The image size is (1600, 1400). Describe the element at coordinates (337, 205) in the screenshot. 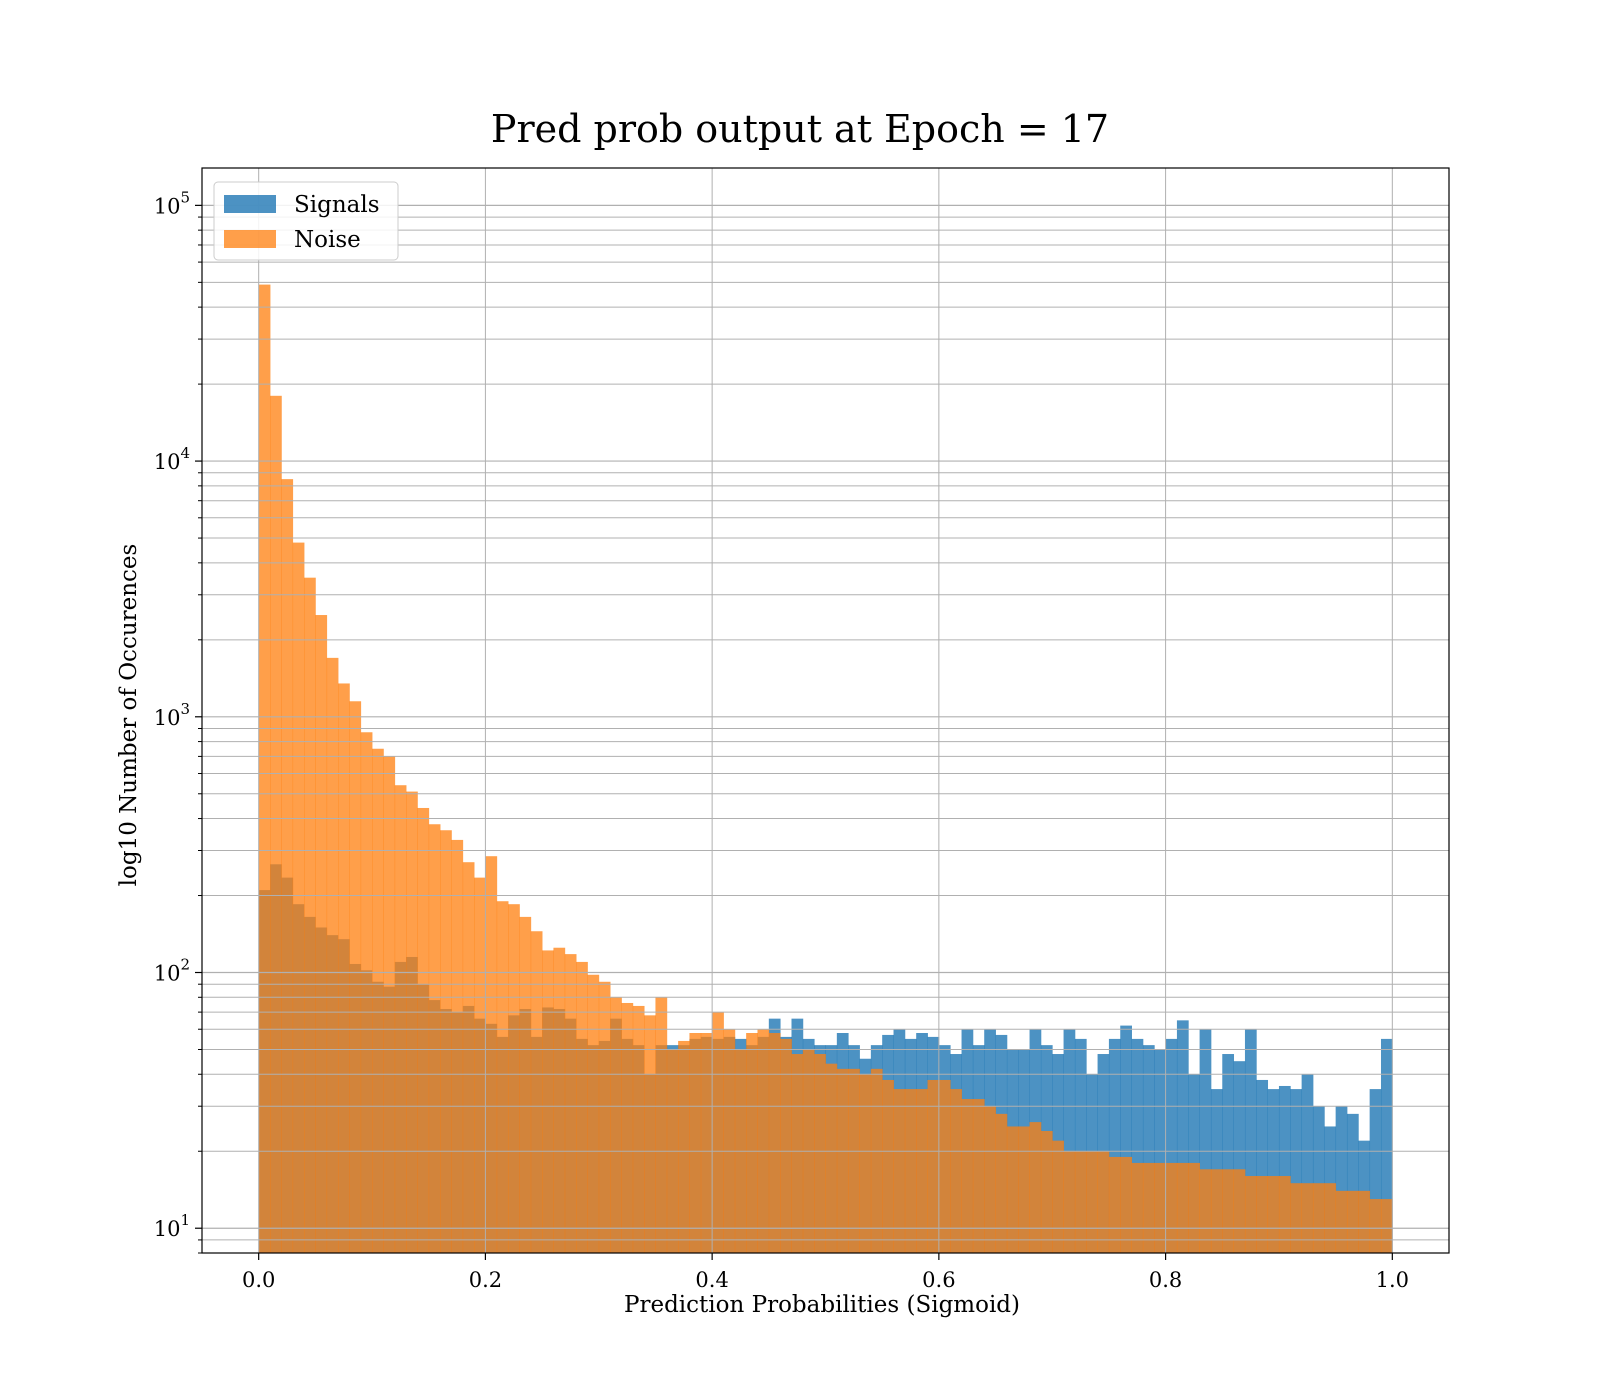

I see `legend-label-signals: Signals` at that location.